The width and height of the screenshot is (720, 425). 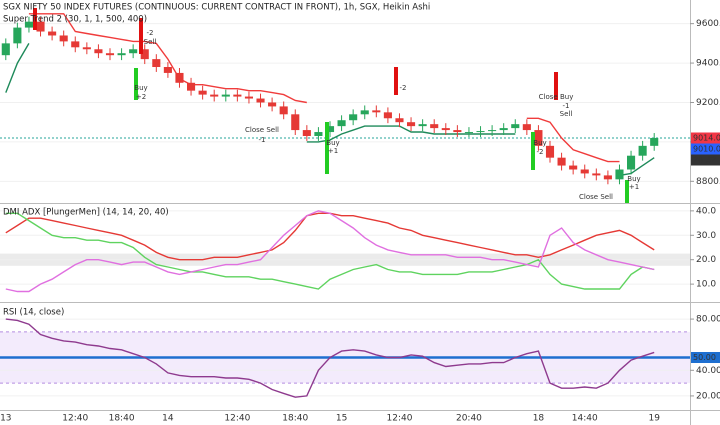 I want to click on price-label: 20:32, so click(x=704, y=160).